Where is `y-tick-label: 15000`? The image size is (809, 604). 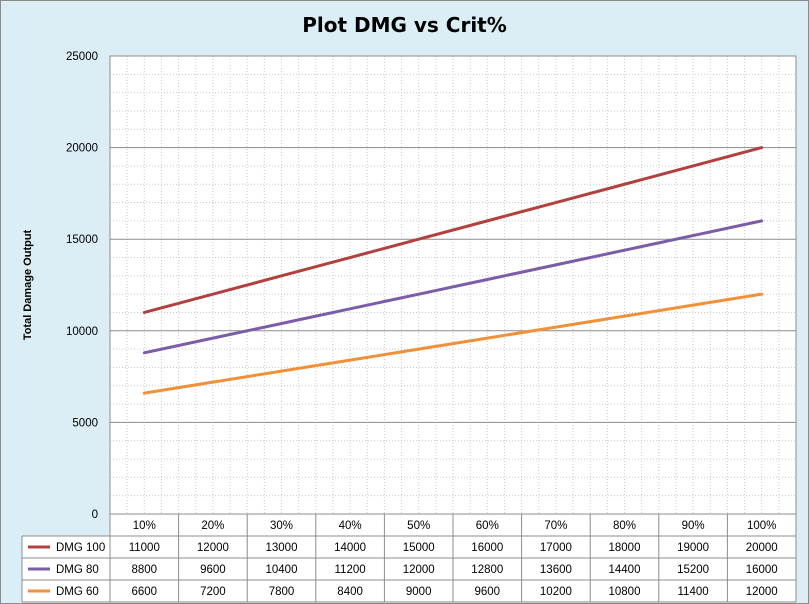 y-tick-label: 15000 is located at coordinates (82, 240).